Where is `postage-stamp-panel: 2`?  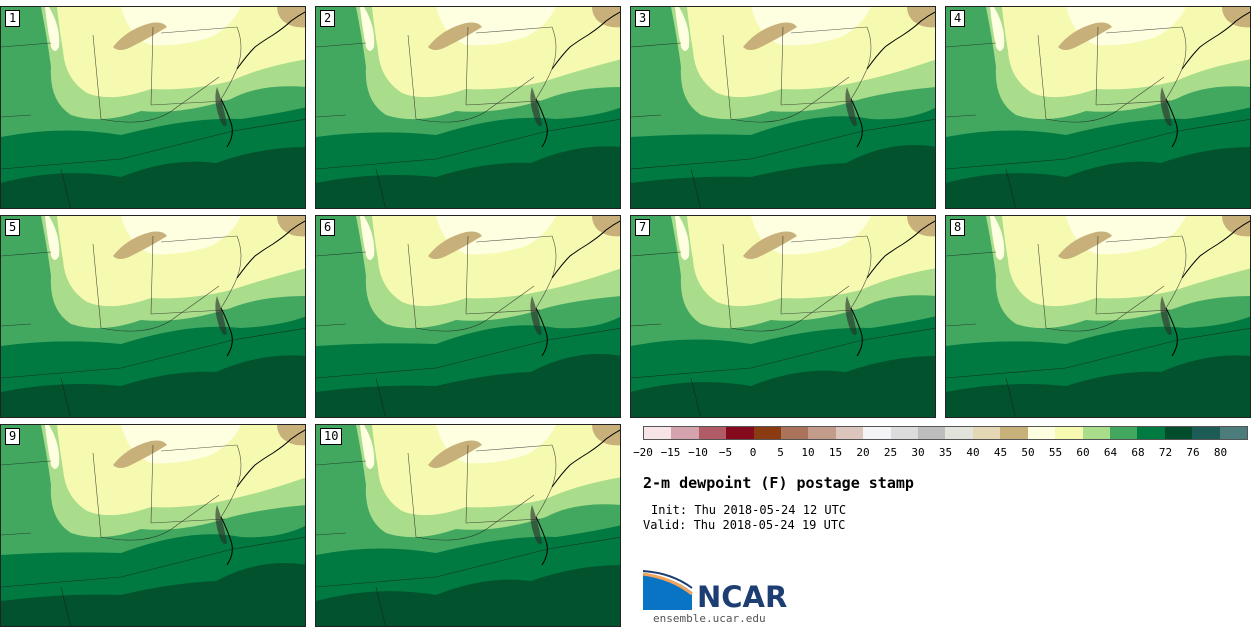 postage-stamp-panel: 2 is located at coordinates (468, 107).